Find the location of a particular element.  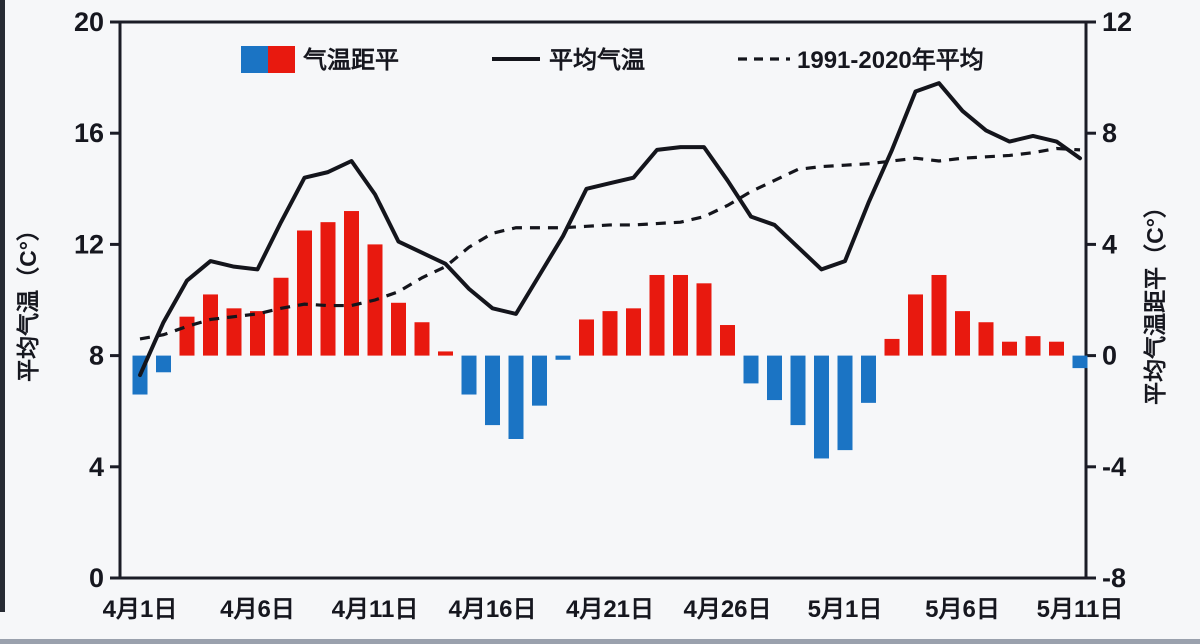

left-axis-tick-label: 4 is located at coordinates (96, 467).